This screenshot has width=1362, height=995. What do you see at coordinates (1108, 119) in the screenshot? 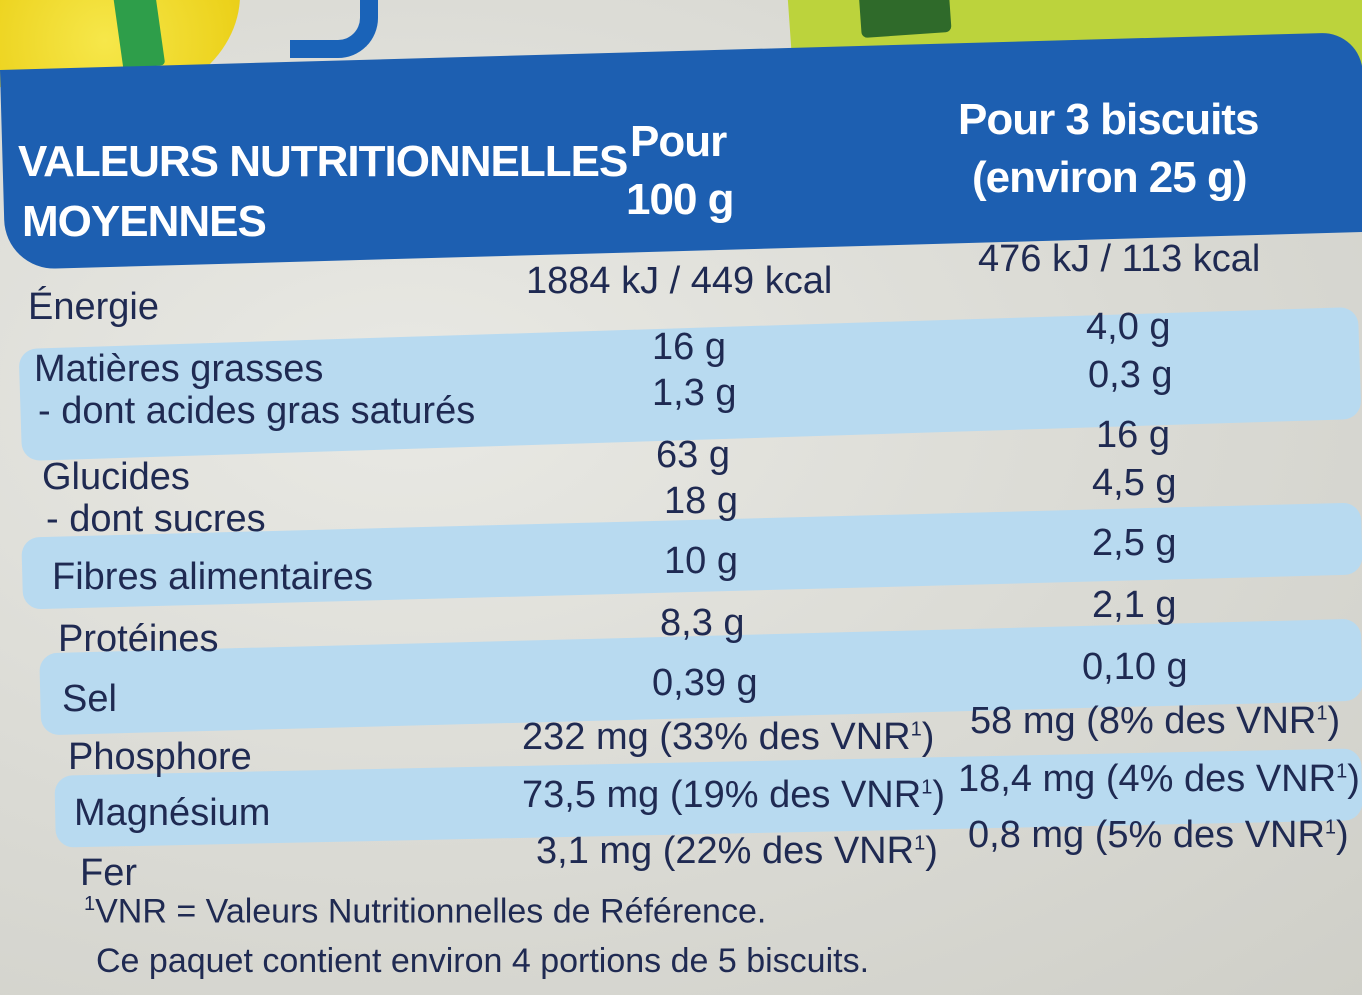
I see `header-portion-line1: Pour 3 biscuits` at bounding box center [1108, 119].